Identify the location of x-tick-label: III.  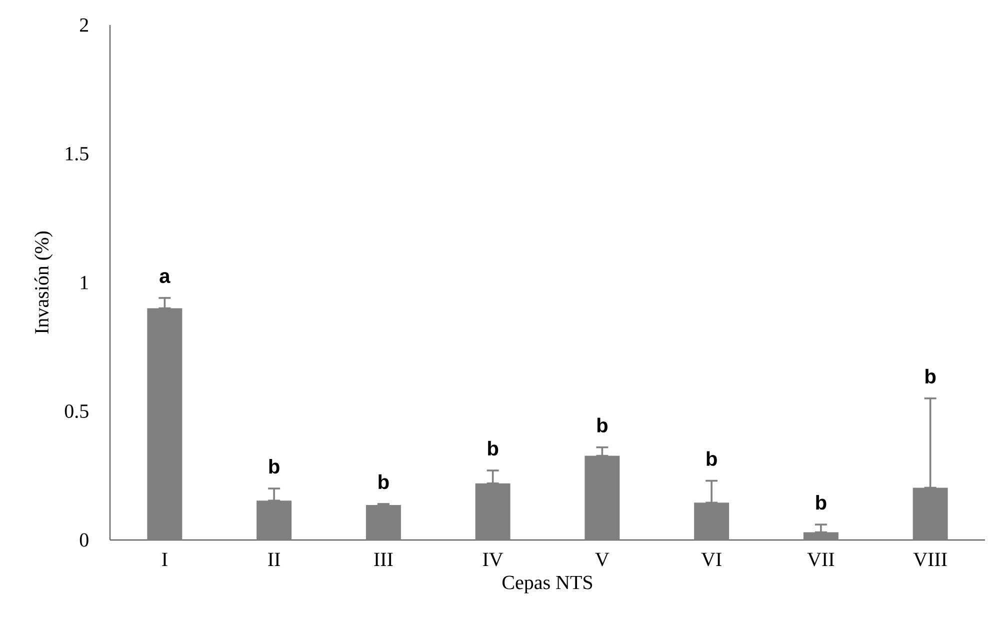
(383, 559).